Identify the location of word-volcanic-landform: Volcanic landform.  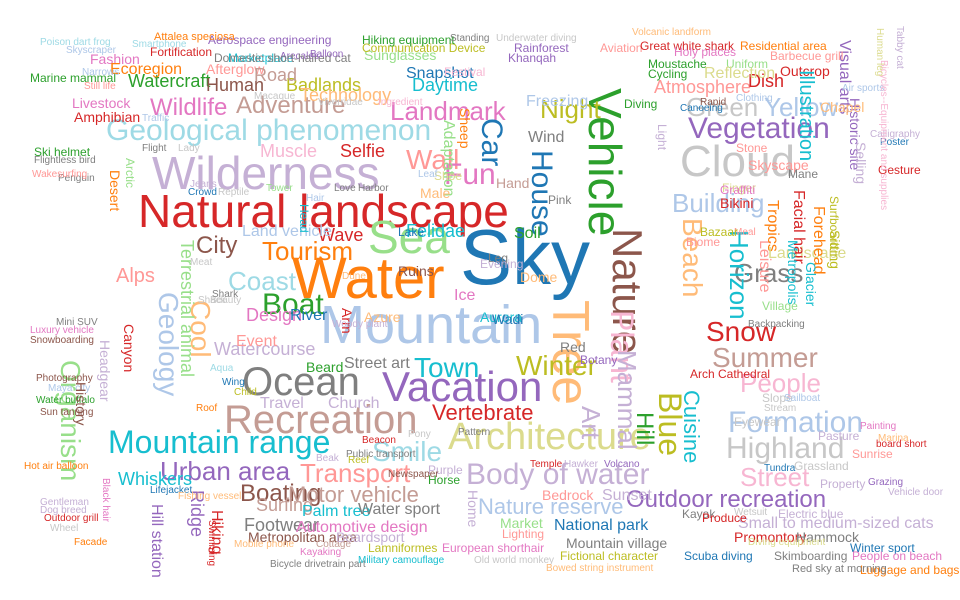
(671, 32).